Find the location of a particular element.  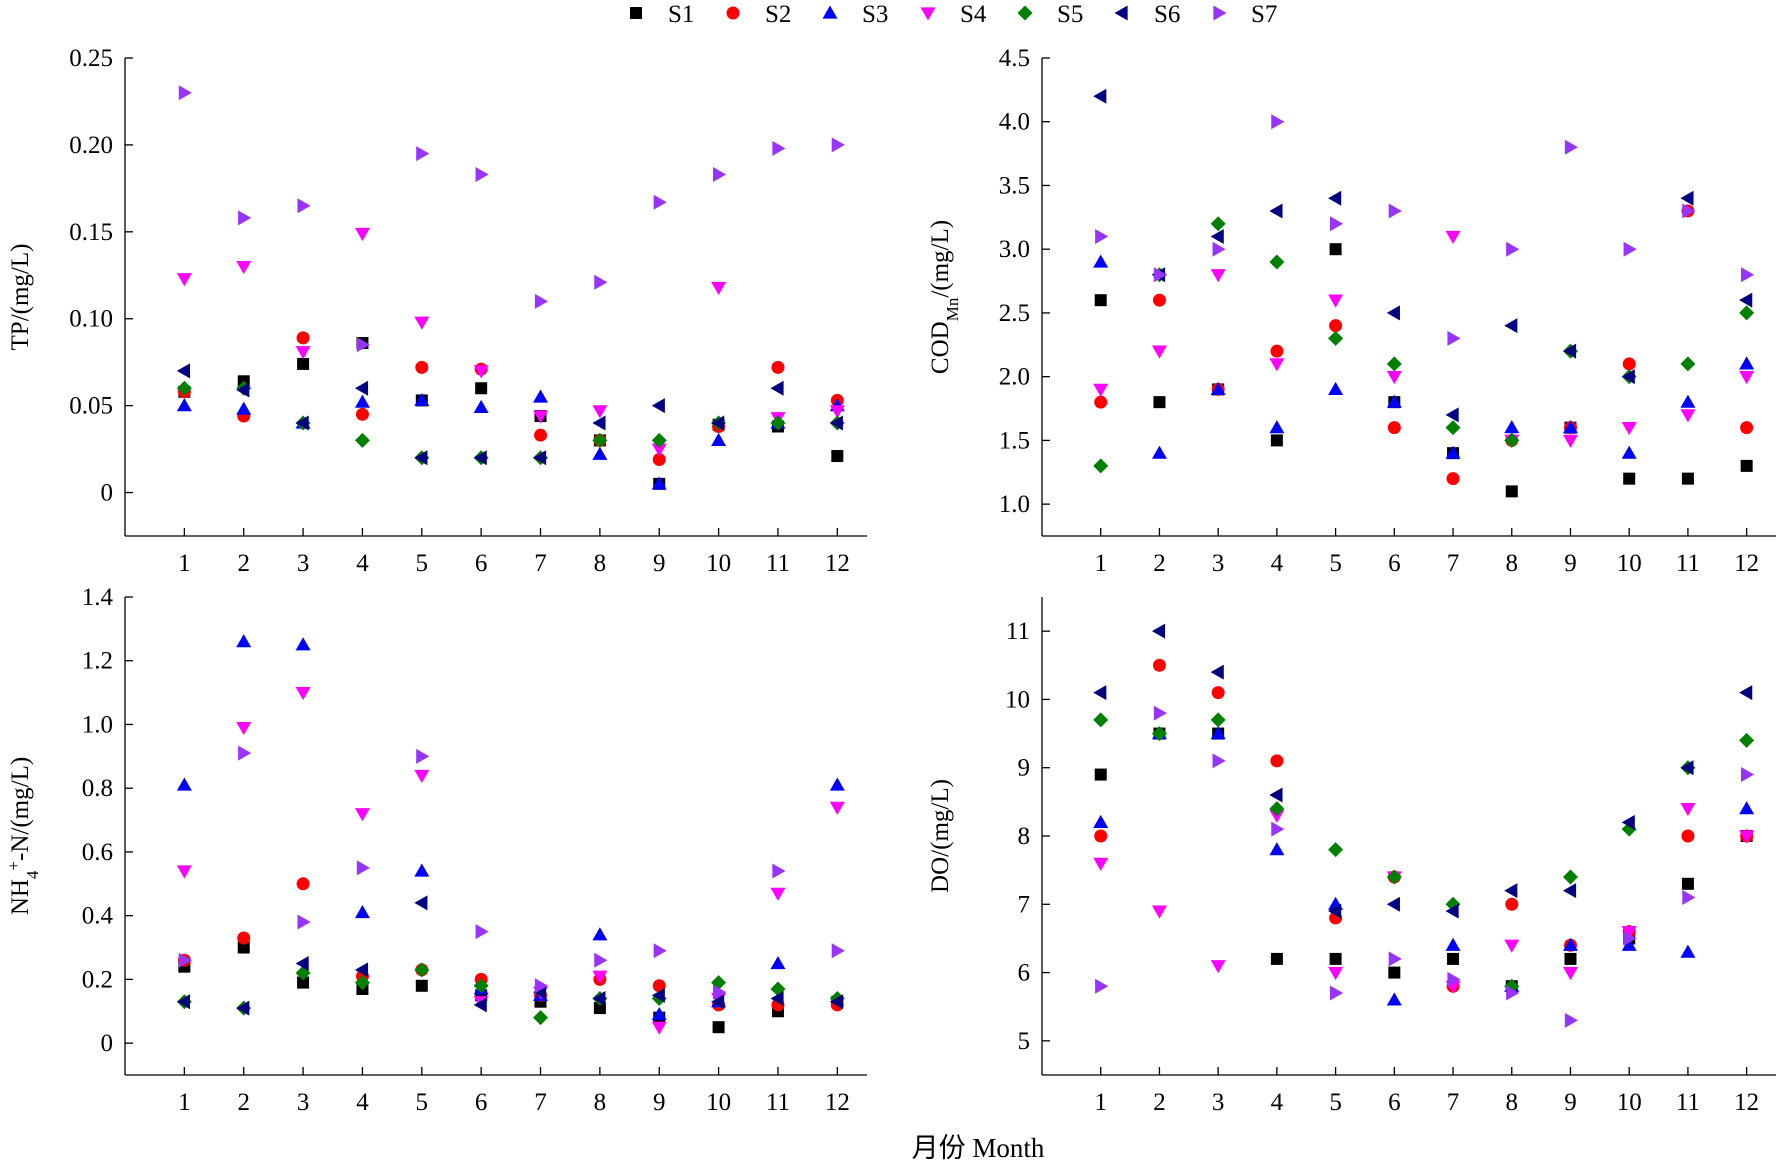

y-tick-label: 0.8 is located at coordinates (97, 788).